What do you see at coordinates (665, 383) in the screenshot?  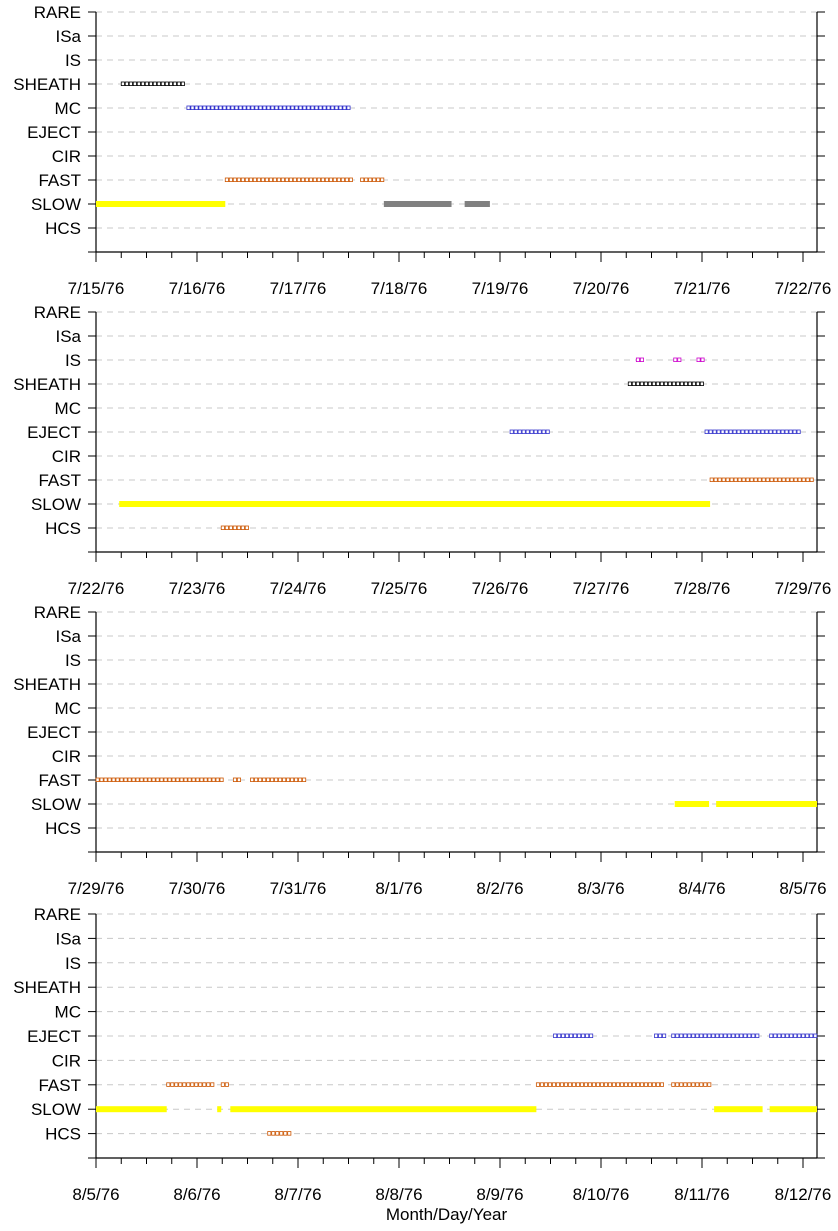 I see `interval-sheath` at bounding box center [665, 383].